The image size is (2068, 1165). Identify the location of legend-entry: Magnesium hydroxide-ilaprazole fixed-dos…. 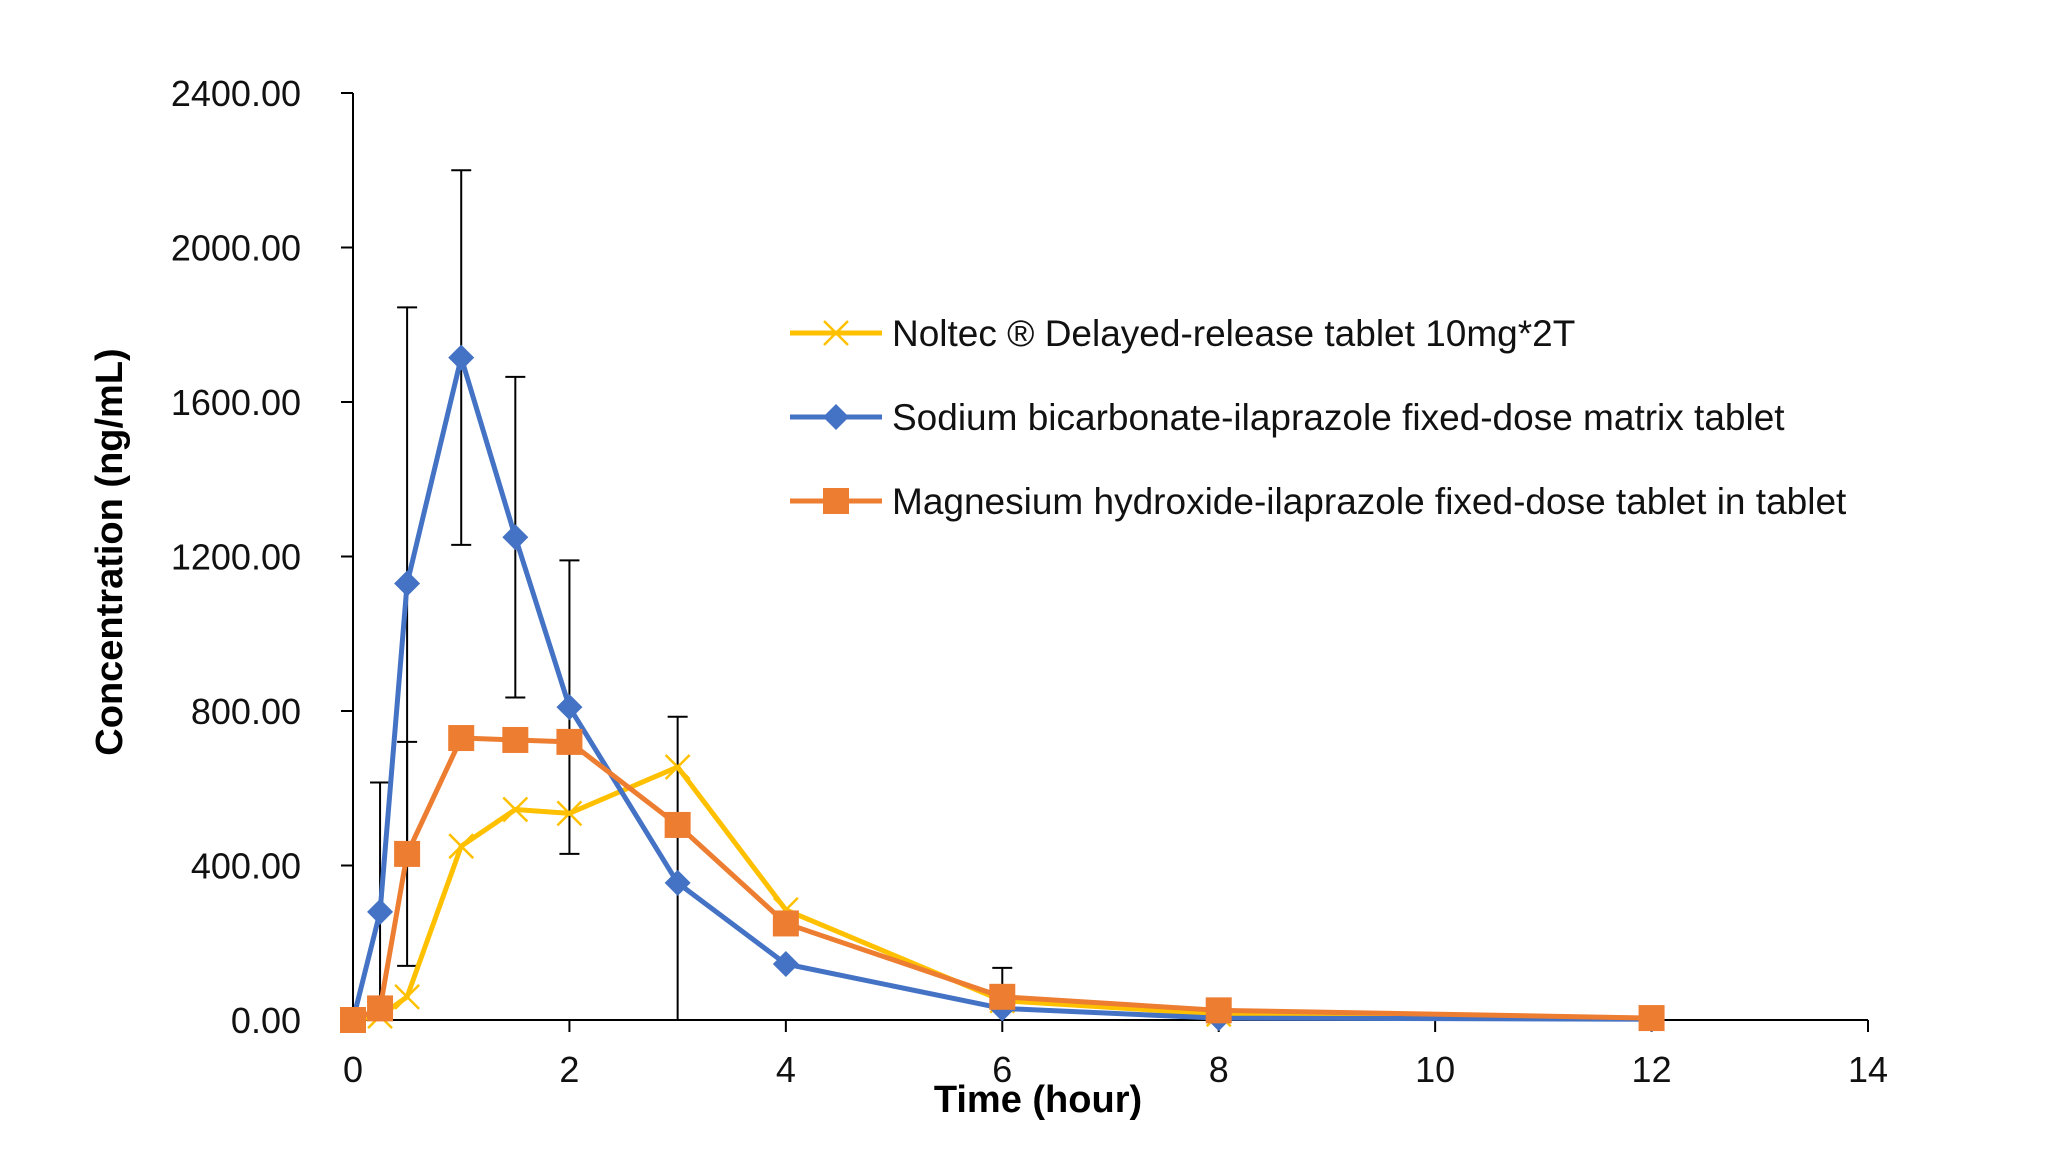
(1318, 501).